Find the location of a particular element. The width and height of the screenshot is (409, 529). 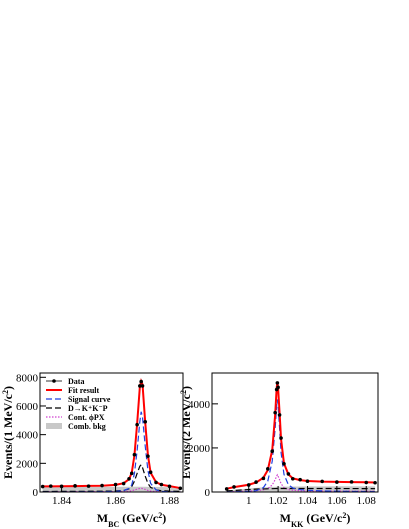

x-tick-label: 1.08 is located at coordinates (367, 501).